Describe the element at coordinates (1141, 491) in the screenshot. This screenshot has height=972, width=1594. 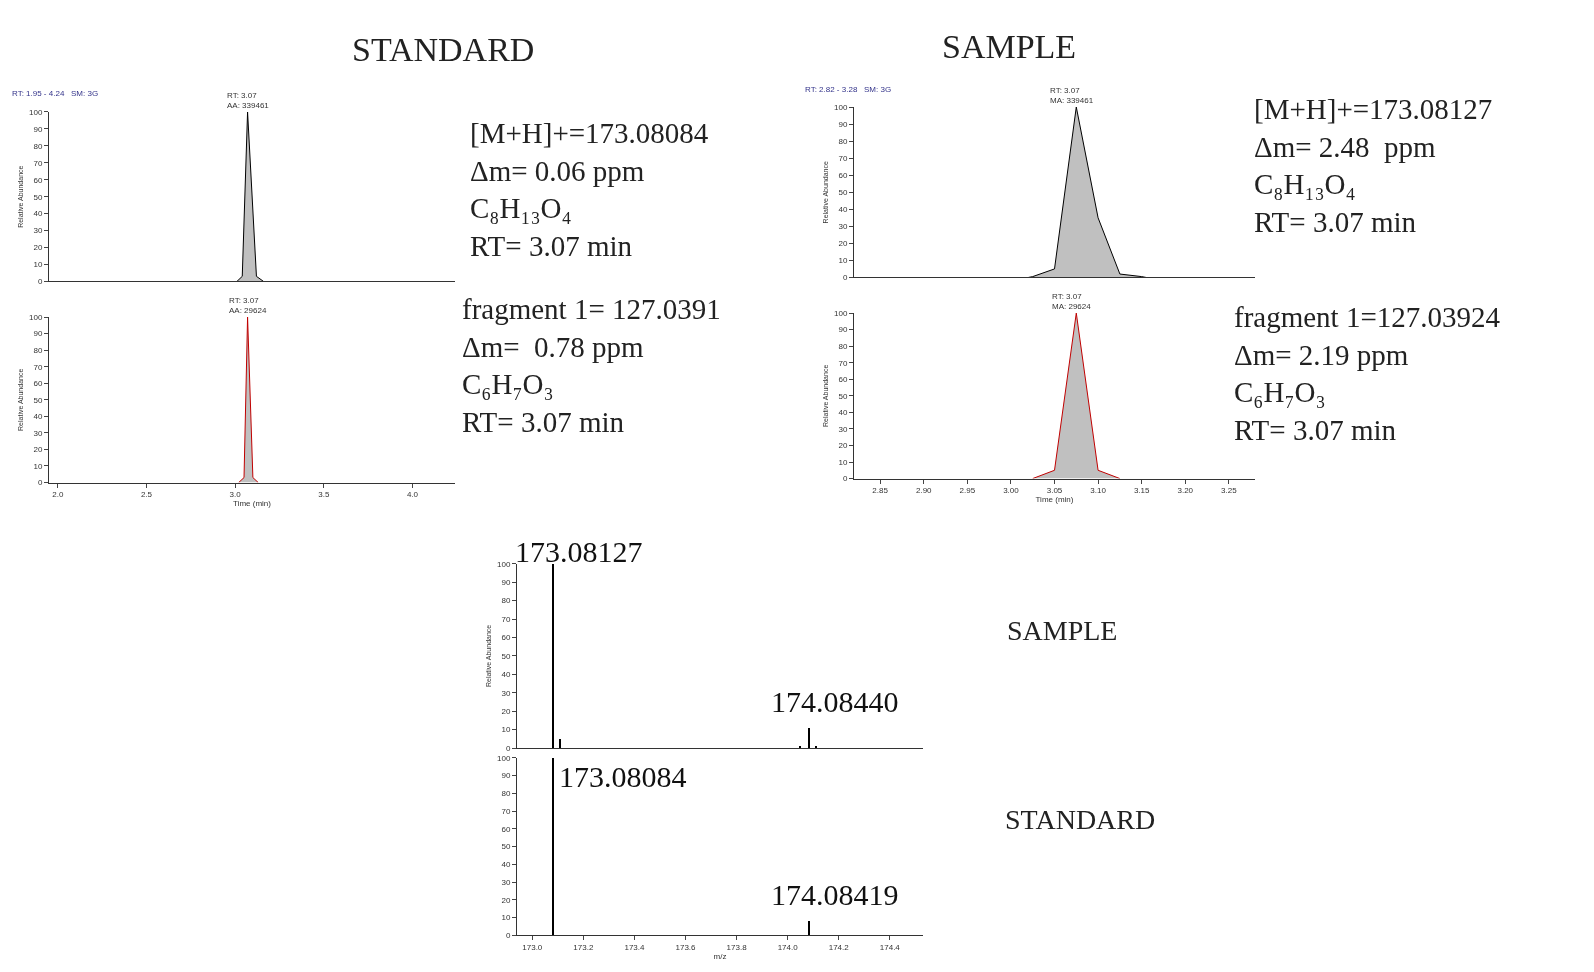
I see `x-tick-label: 3.15` at that location.